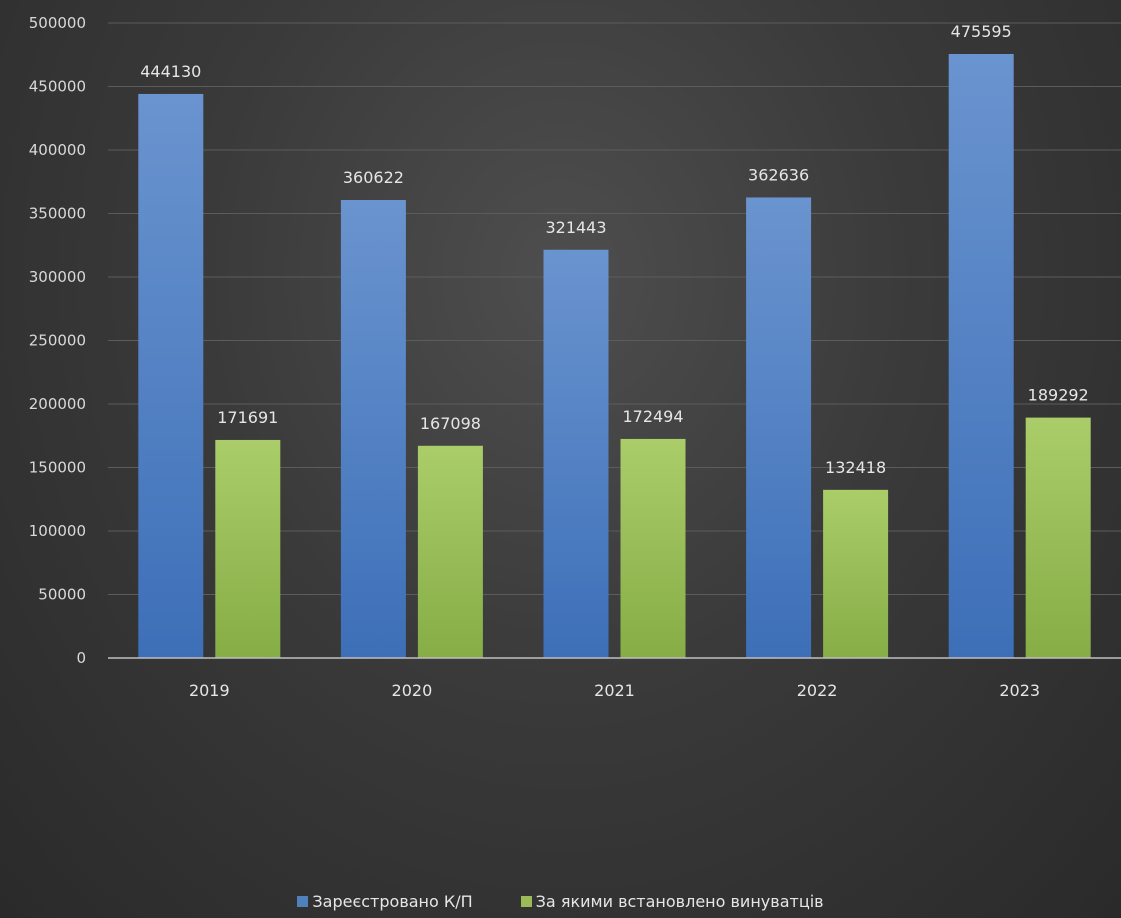  What do you see at coordinates (171, 376) in the screenshot?
I see `bar-registered-2019` at bounding box center [171, 376].